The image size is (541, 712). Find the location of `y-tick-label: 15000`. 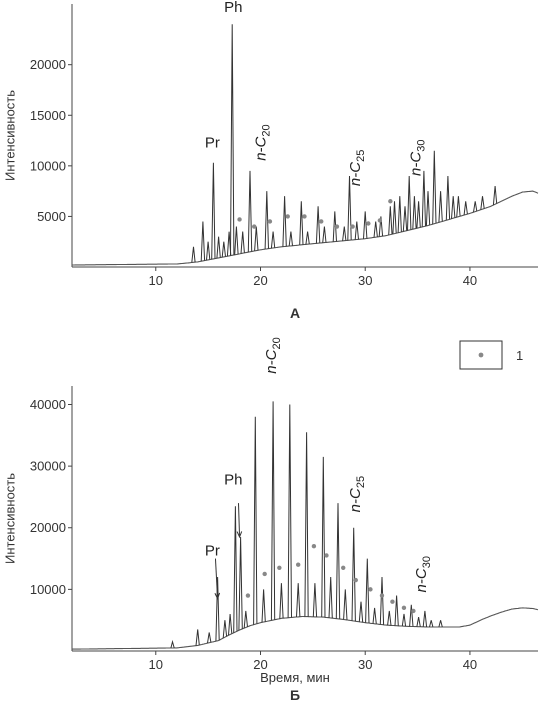

y-tick-label: 15000 is located at coordinates (48, 115).